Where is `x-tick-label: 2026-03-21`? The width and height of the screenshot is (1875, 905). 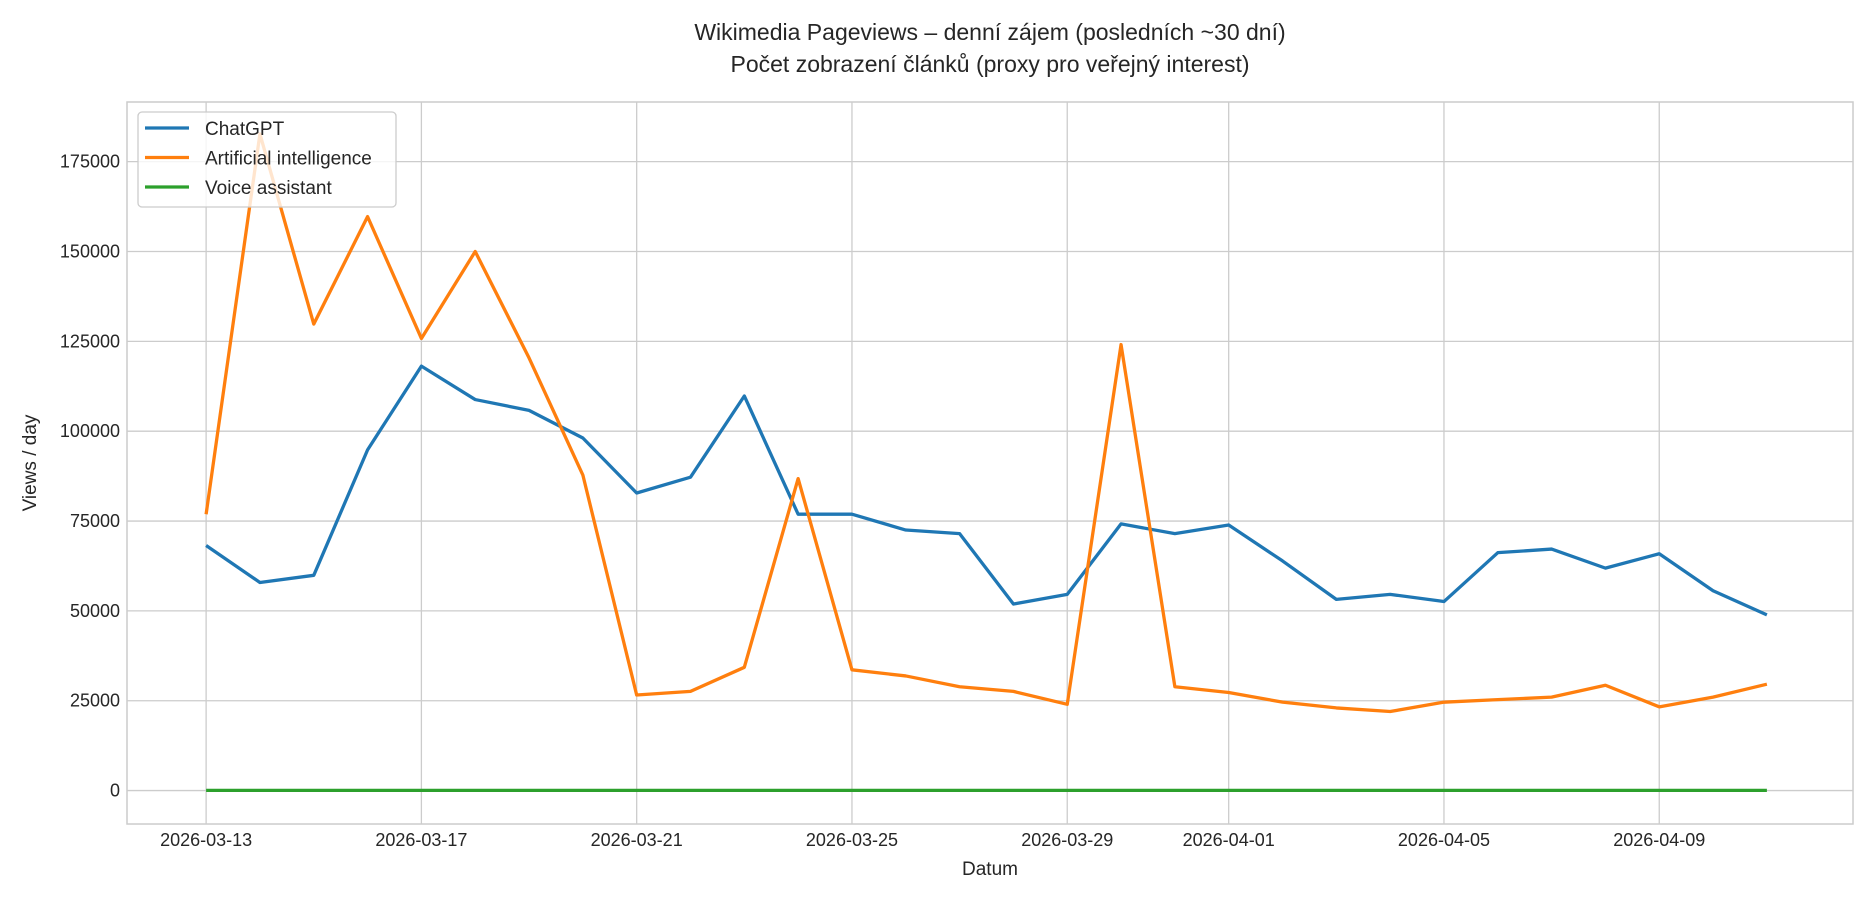 x-tick-label: 2026-03-21 is located at coordinates (637, 840).